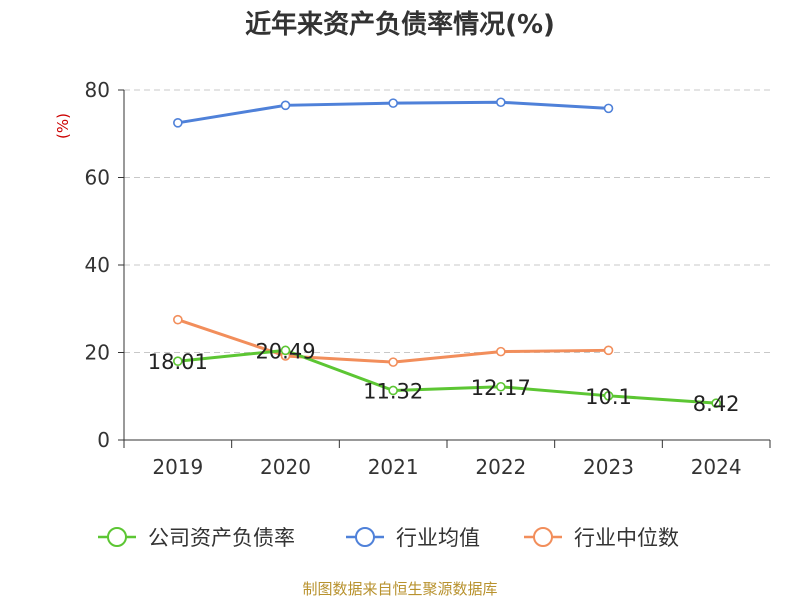 This screenshot has height=600, width=800. I want to click on x-tick-label: 2022, so click(500, 467).